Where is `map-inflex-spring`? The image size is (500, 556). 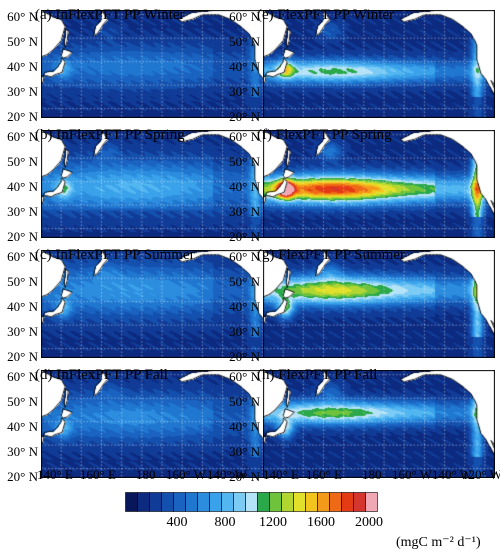 map-inflex-spring is located at coordinates (157, 184).